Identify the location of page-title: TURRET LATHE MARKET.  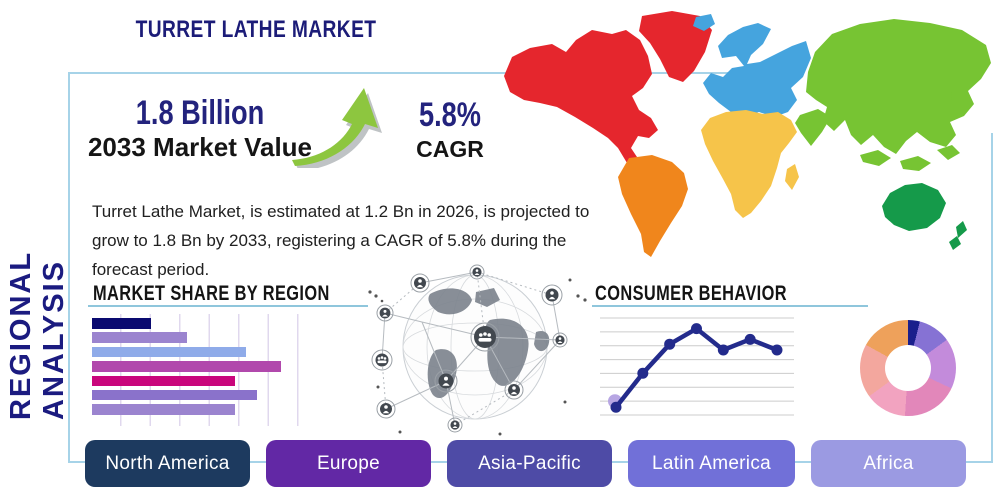
(256, 29).